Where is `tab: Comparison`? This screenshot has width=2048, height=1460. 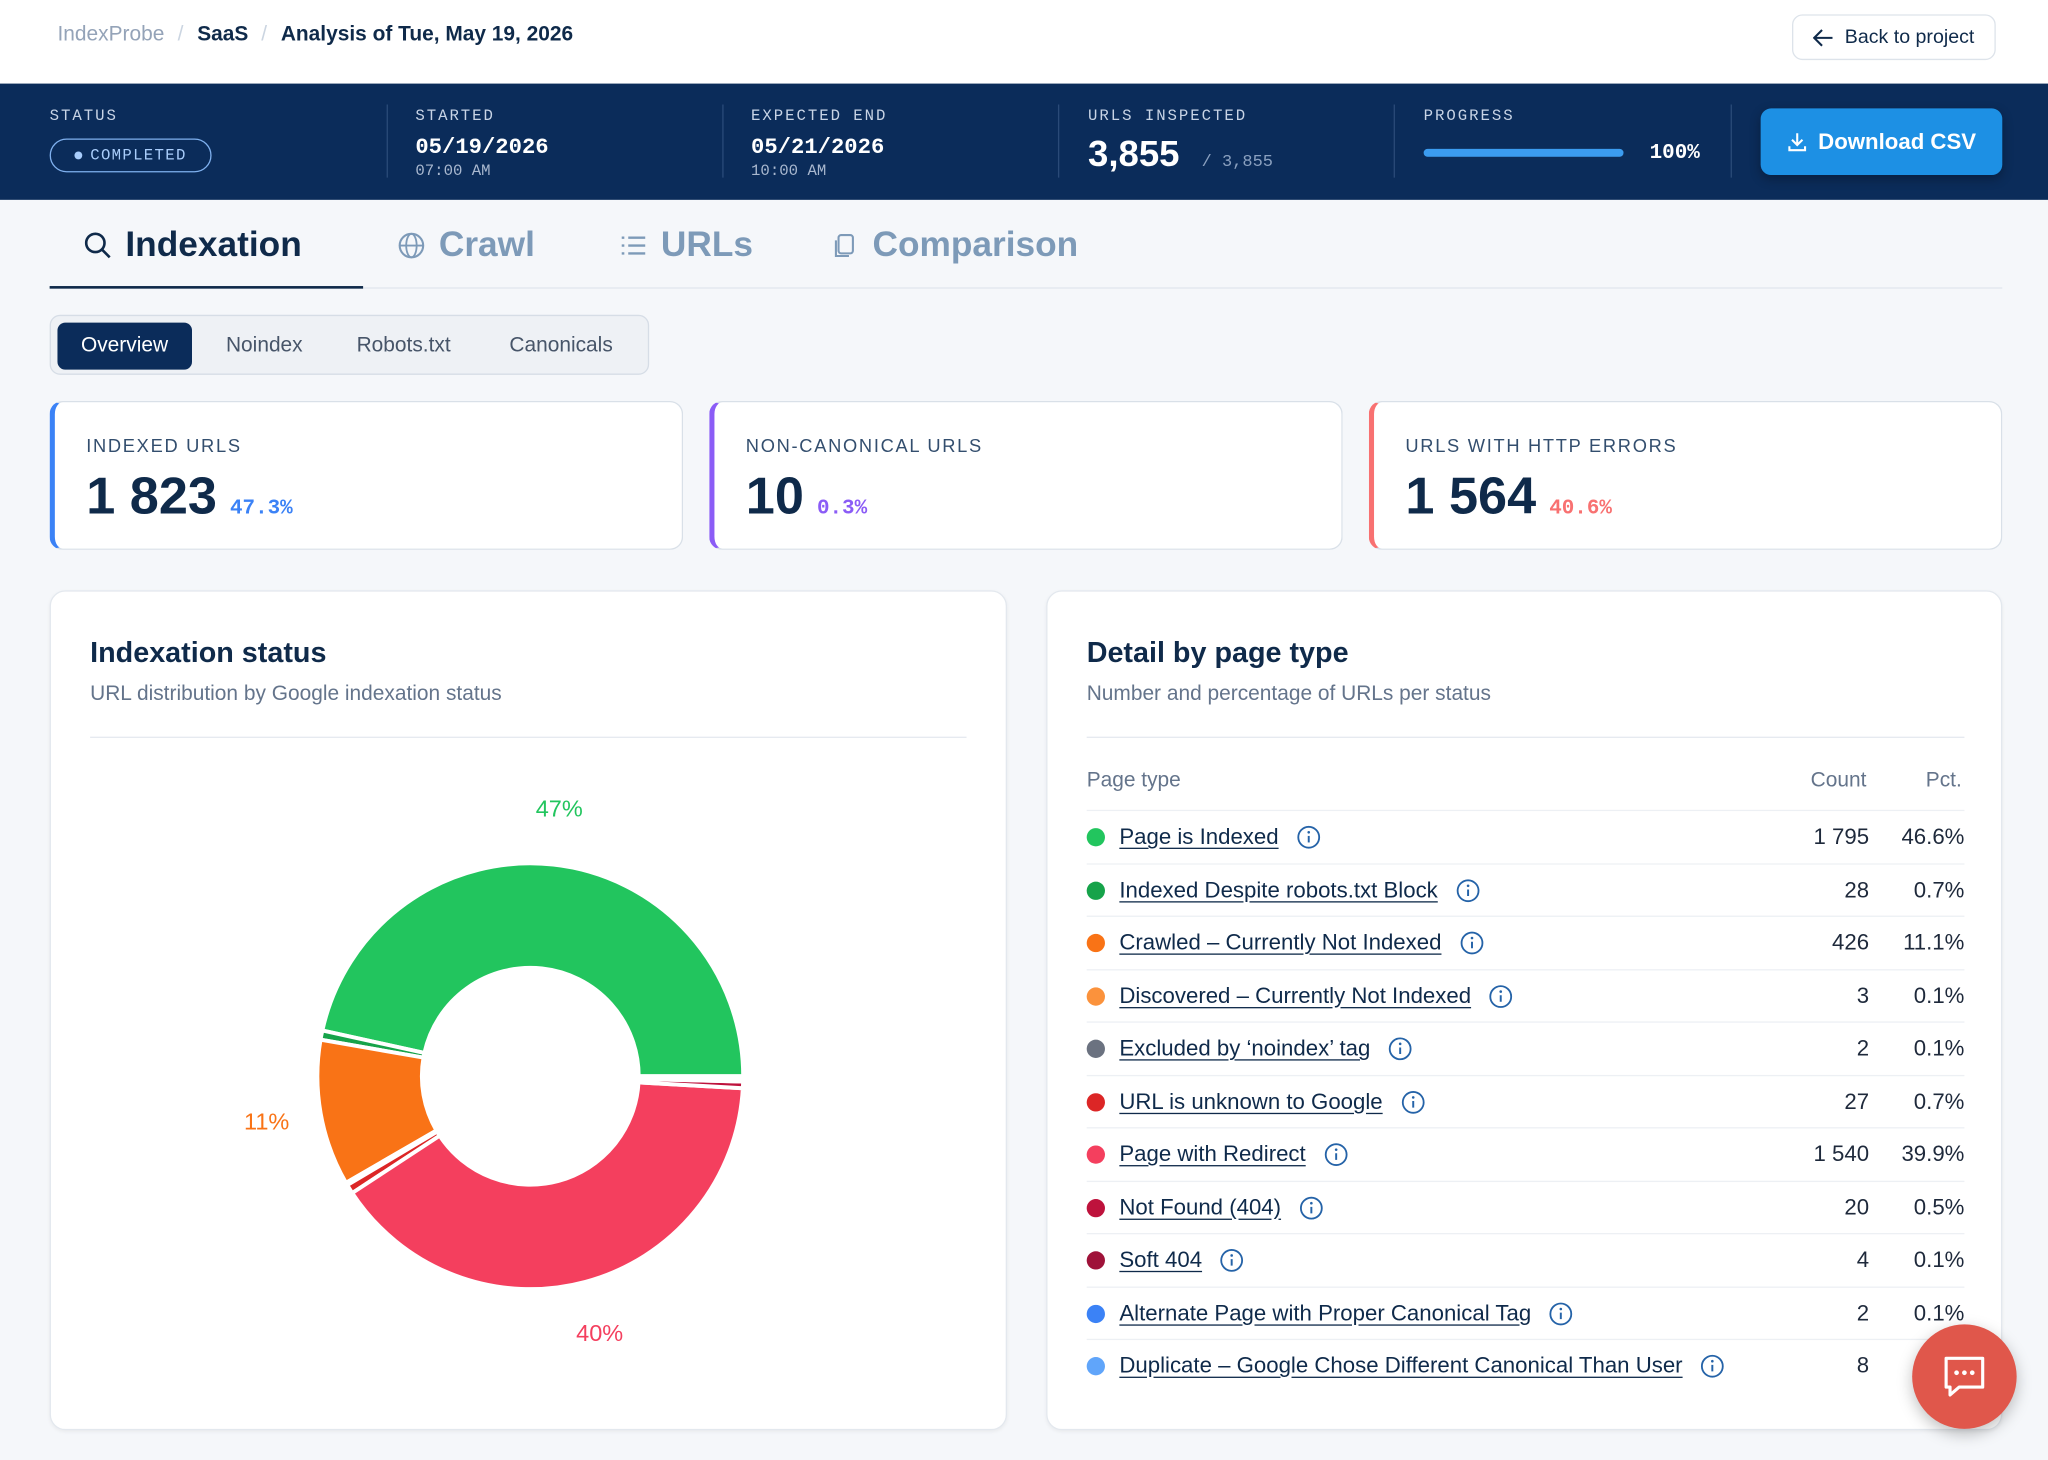 tab: Comparison is located at coordinates (954, 245).